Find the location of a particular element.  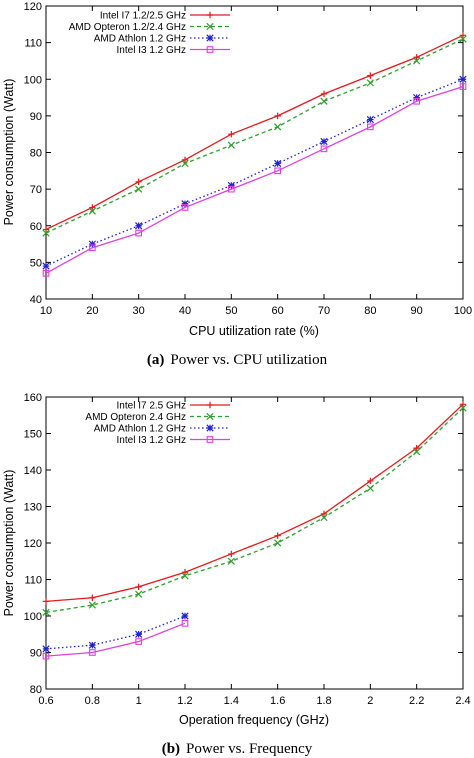

y-axis-label-a: Power consumption (Watt) is located at coordinates (9, 152).